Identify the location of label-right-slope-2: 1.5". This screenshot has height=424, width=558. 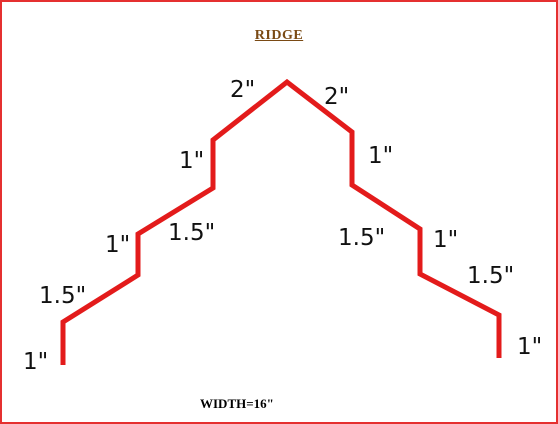
(490, 276).